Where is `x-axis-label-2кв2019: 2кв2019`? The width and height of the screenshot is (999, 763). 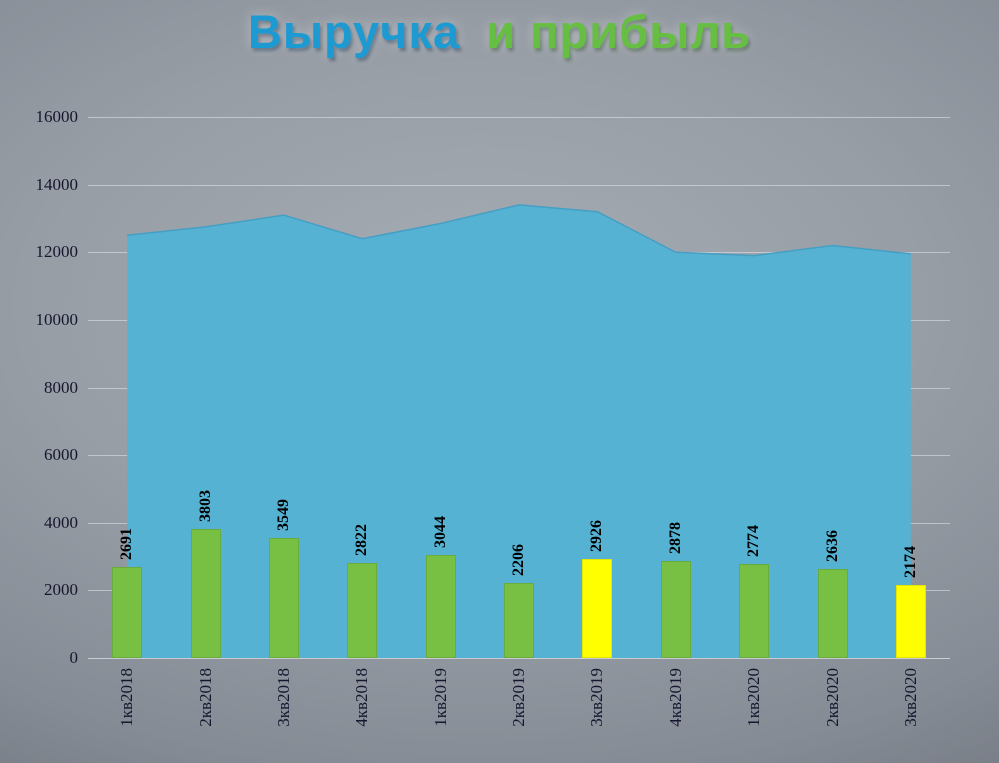
x-axis-label-2кв2019: 2кв2019 is located at coordinates (518, 697).